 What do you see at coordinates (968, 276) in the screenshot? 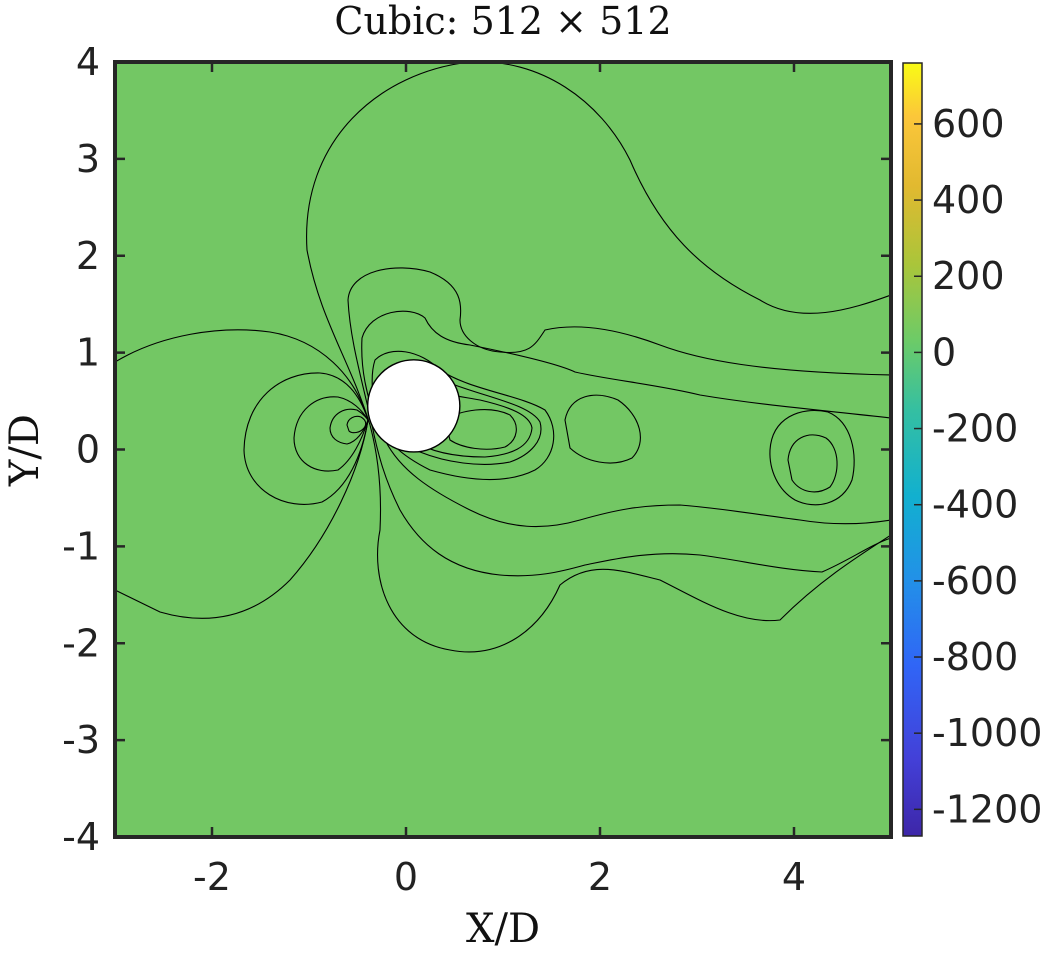
I see `colorbar-tick-label: 200` at bounding box center [968, 276].